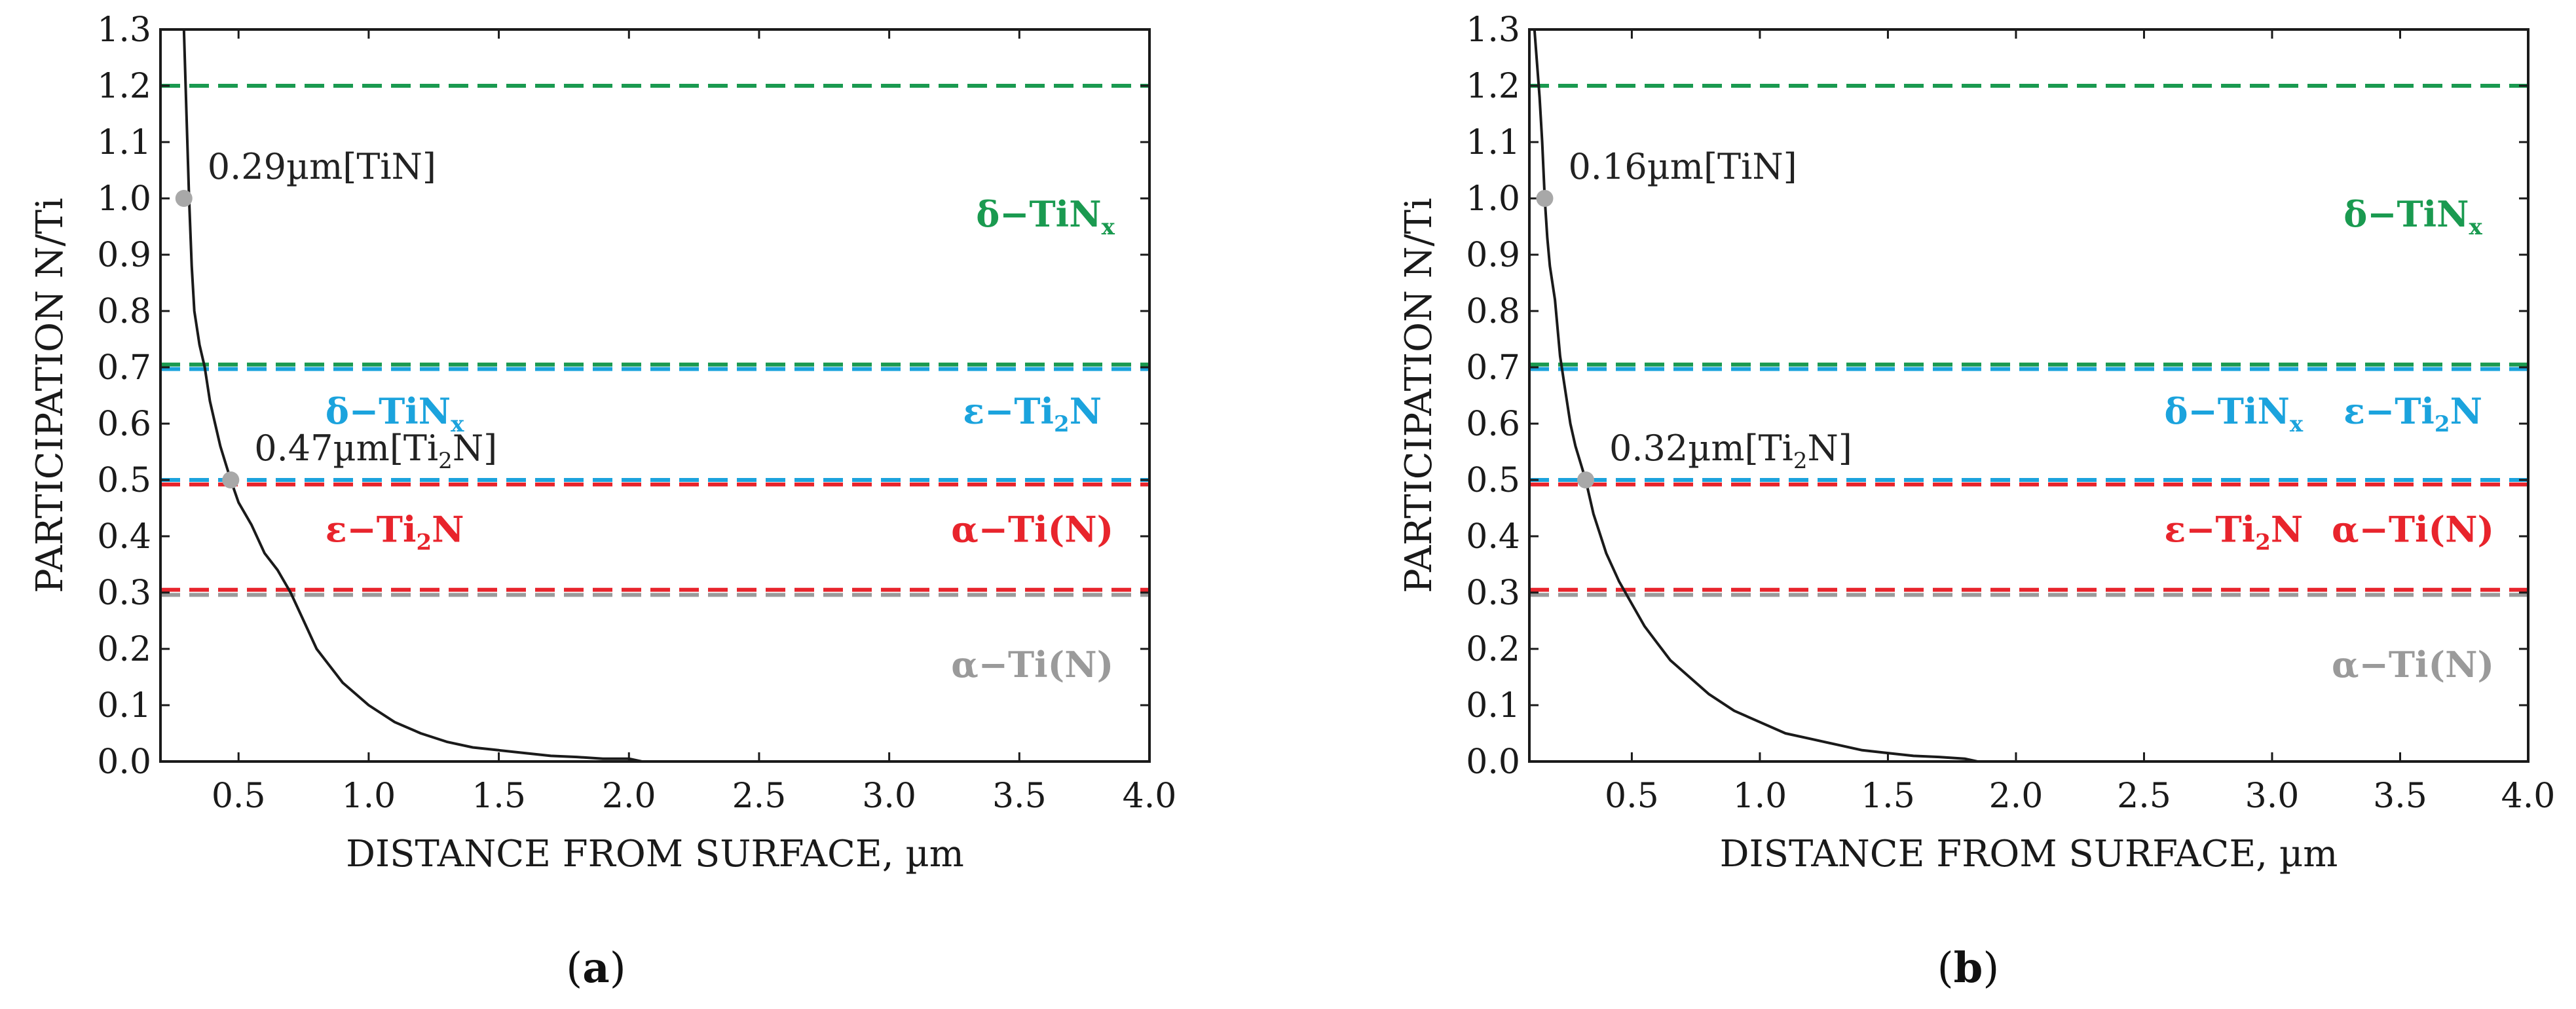 The width and height of the screenshot is (2576, 1009). I want to click on threshold-annotation: 0.47µm[Ti2N], so click(375, 451).